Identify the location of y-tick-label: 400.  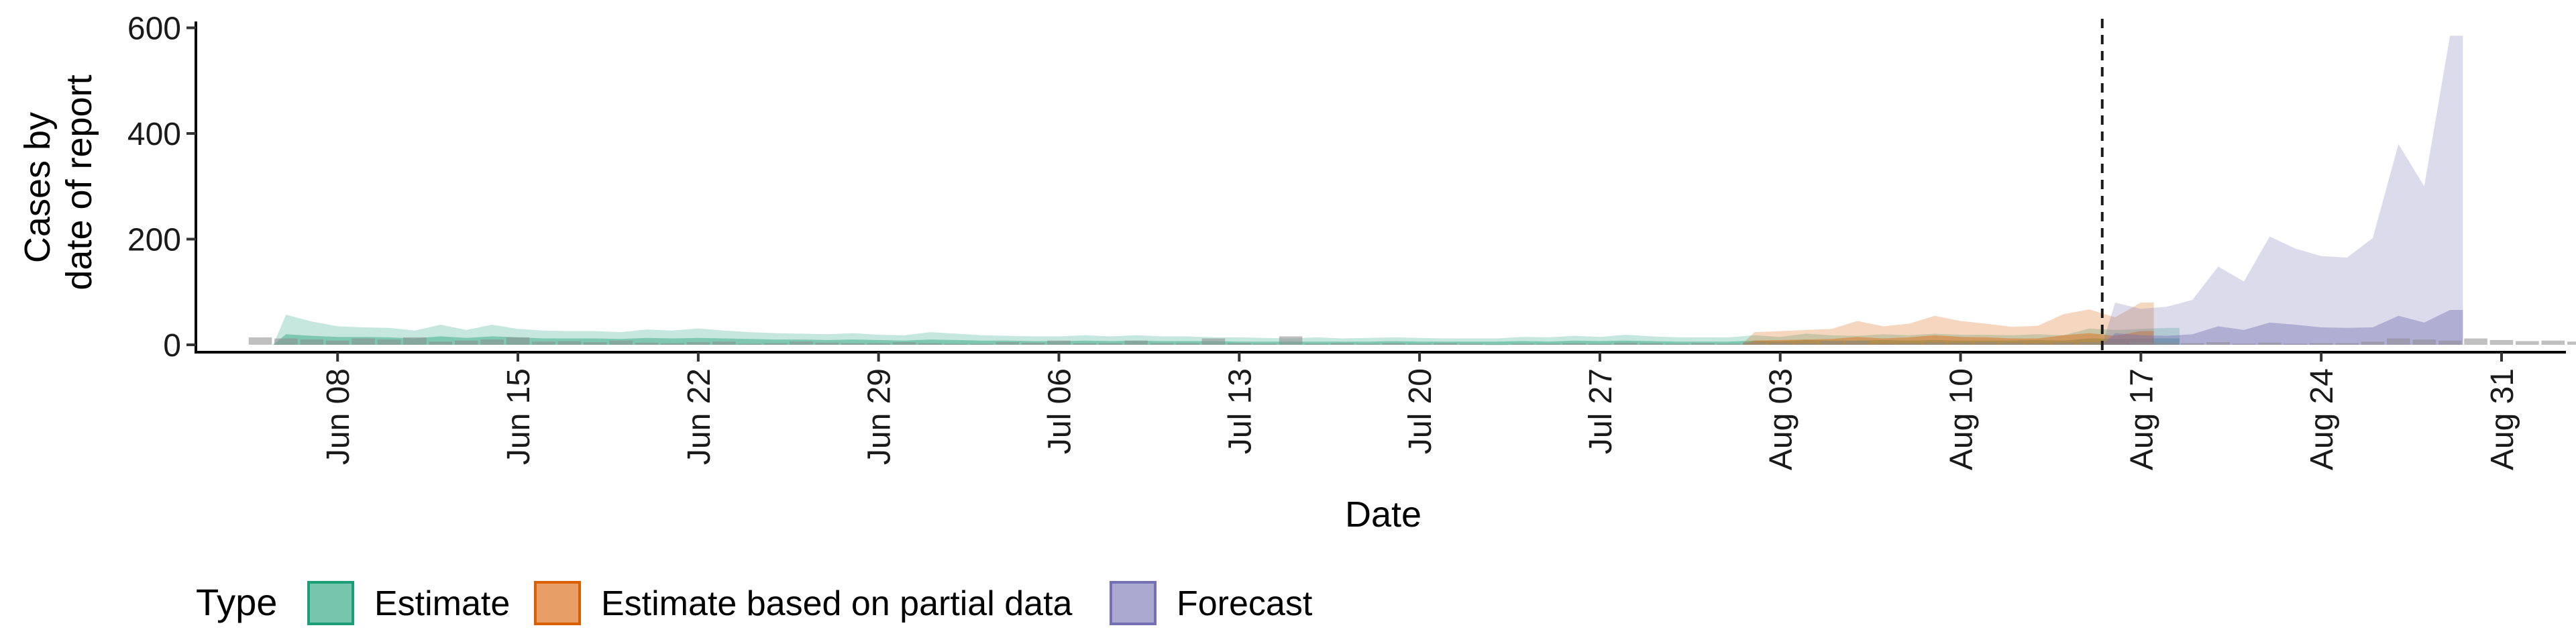
(154, 134).